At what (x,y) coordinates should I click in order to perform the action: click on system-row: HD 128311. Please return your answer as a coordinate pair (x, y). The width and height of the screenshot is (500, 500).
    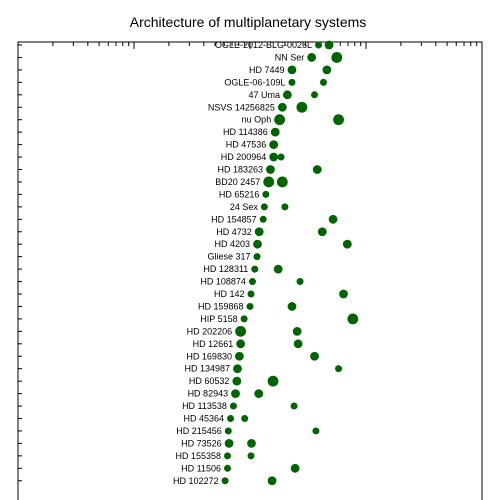
    Looking at the image, I should click on (243, 269).